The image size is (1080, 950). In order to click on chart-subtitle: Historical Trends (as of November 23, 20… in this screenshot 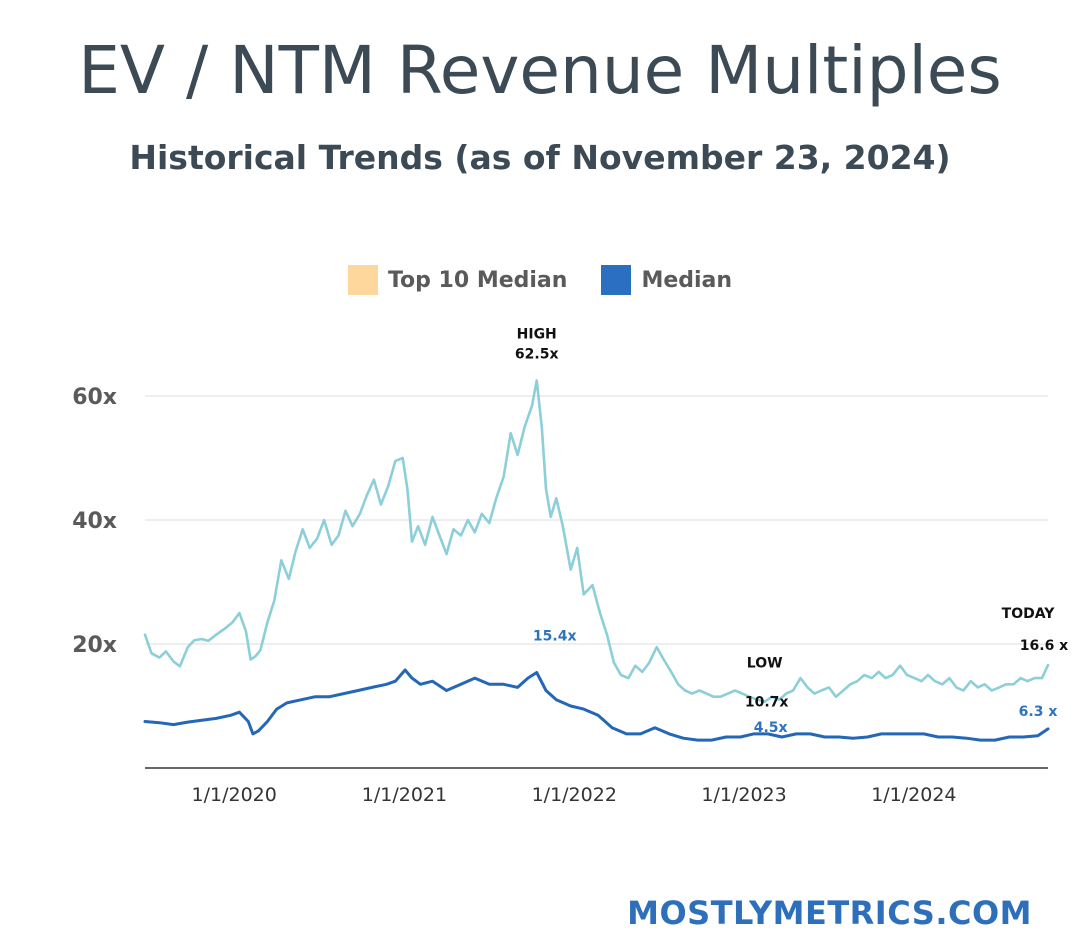, I will do `click(540, 157)`.